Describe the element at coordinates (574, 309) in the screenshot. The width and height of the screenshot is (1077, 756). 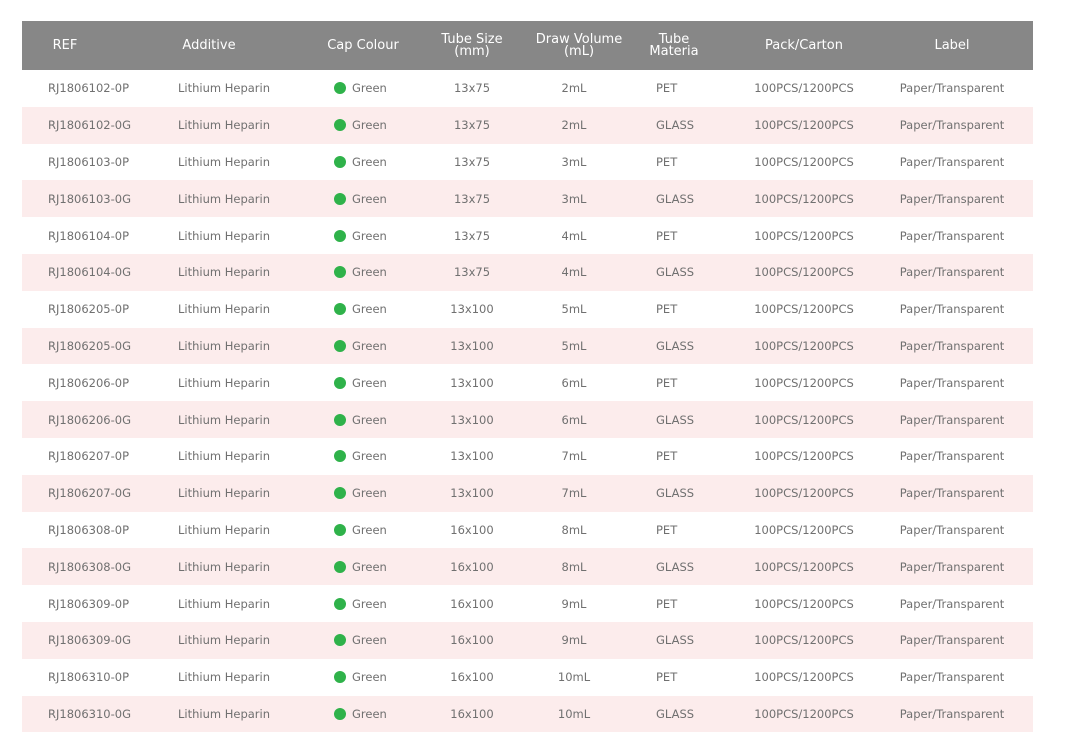
I see `cell-volume-text: 5mL` at that location.